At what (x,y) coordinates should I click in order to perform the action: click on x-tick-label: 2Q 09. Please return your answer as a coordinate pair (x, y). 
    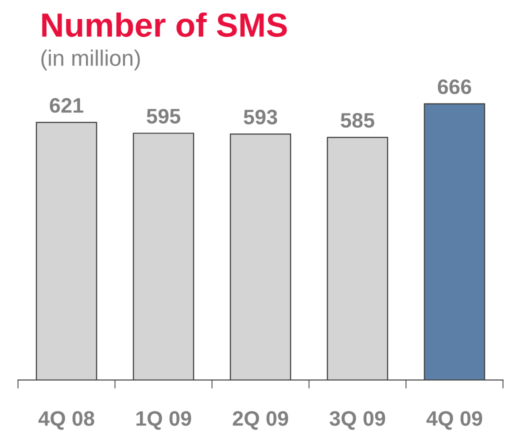
    Looking at the image, I should click on (260, 420).